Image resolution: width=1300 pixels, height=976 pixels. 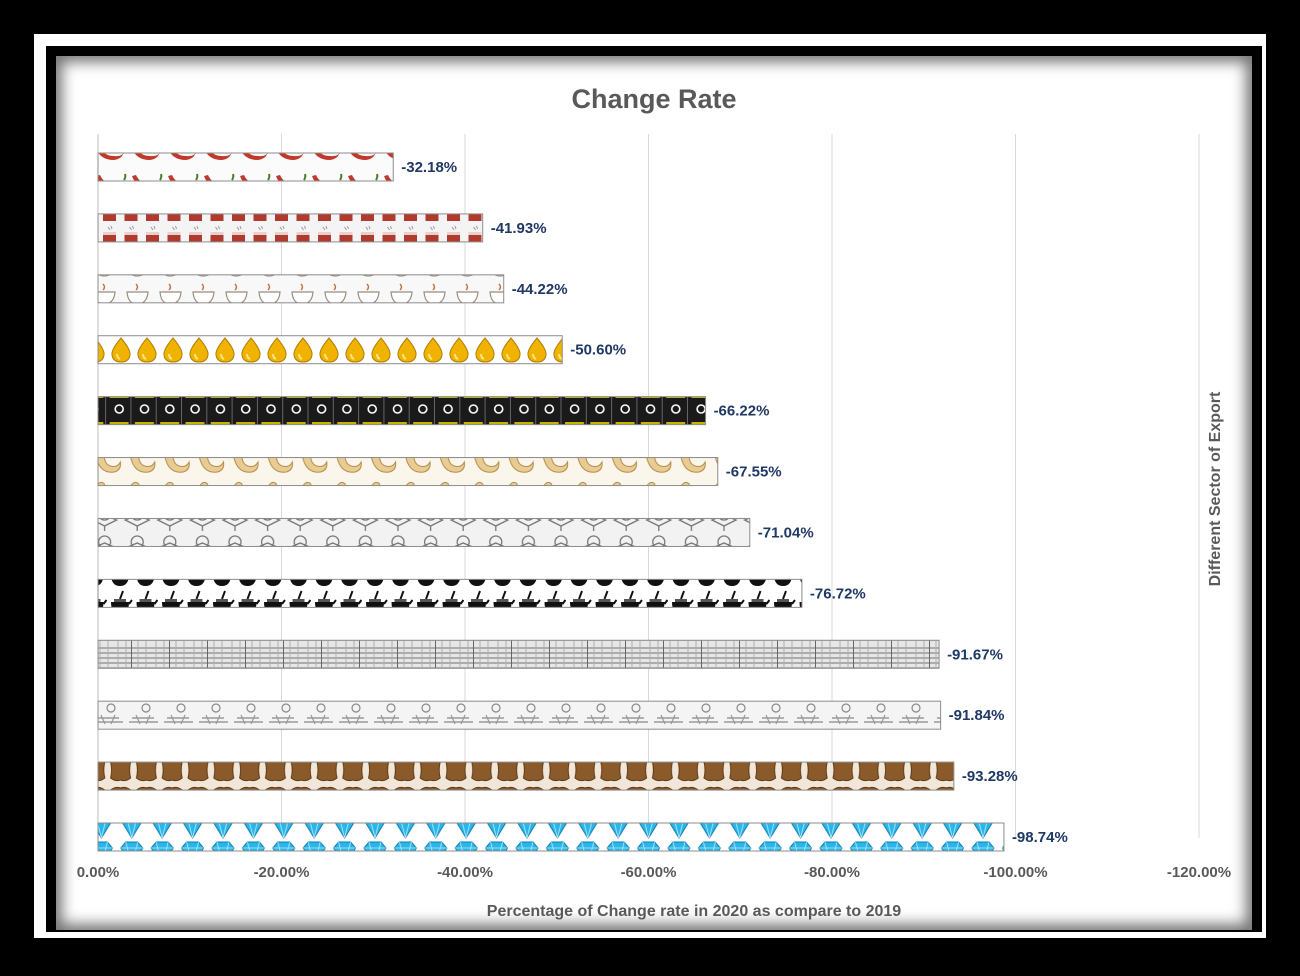 What do you see at coordinates (1040, 837) in the screenshot?
I see `data-label: -98.74%` at bounding box center [1040, 837].